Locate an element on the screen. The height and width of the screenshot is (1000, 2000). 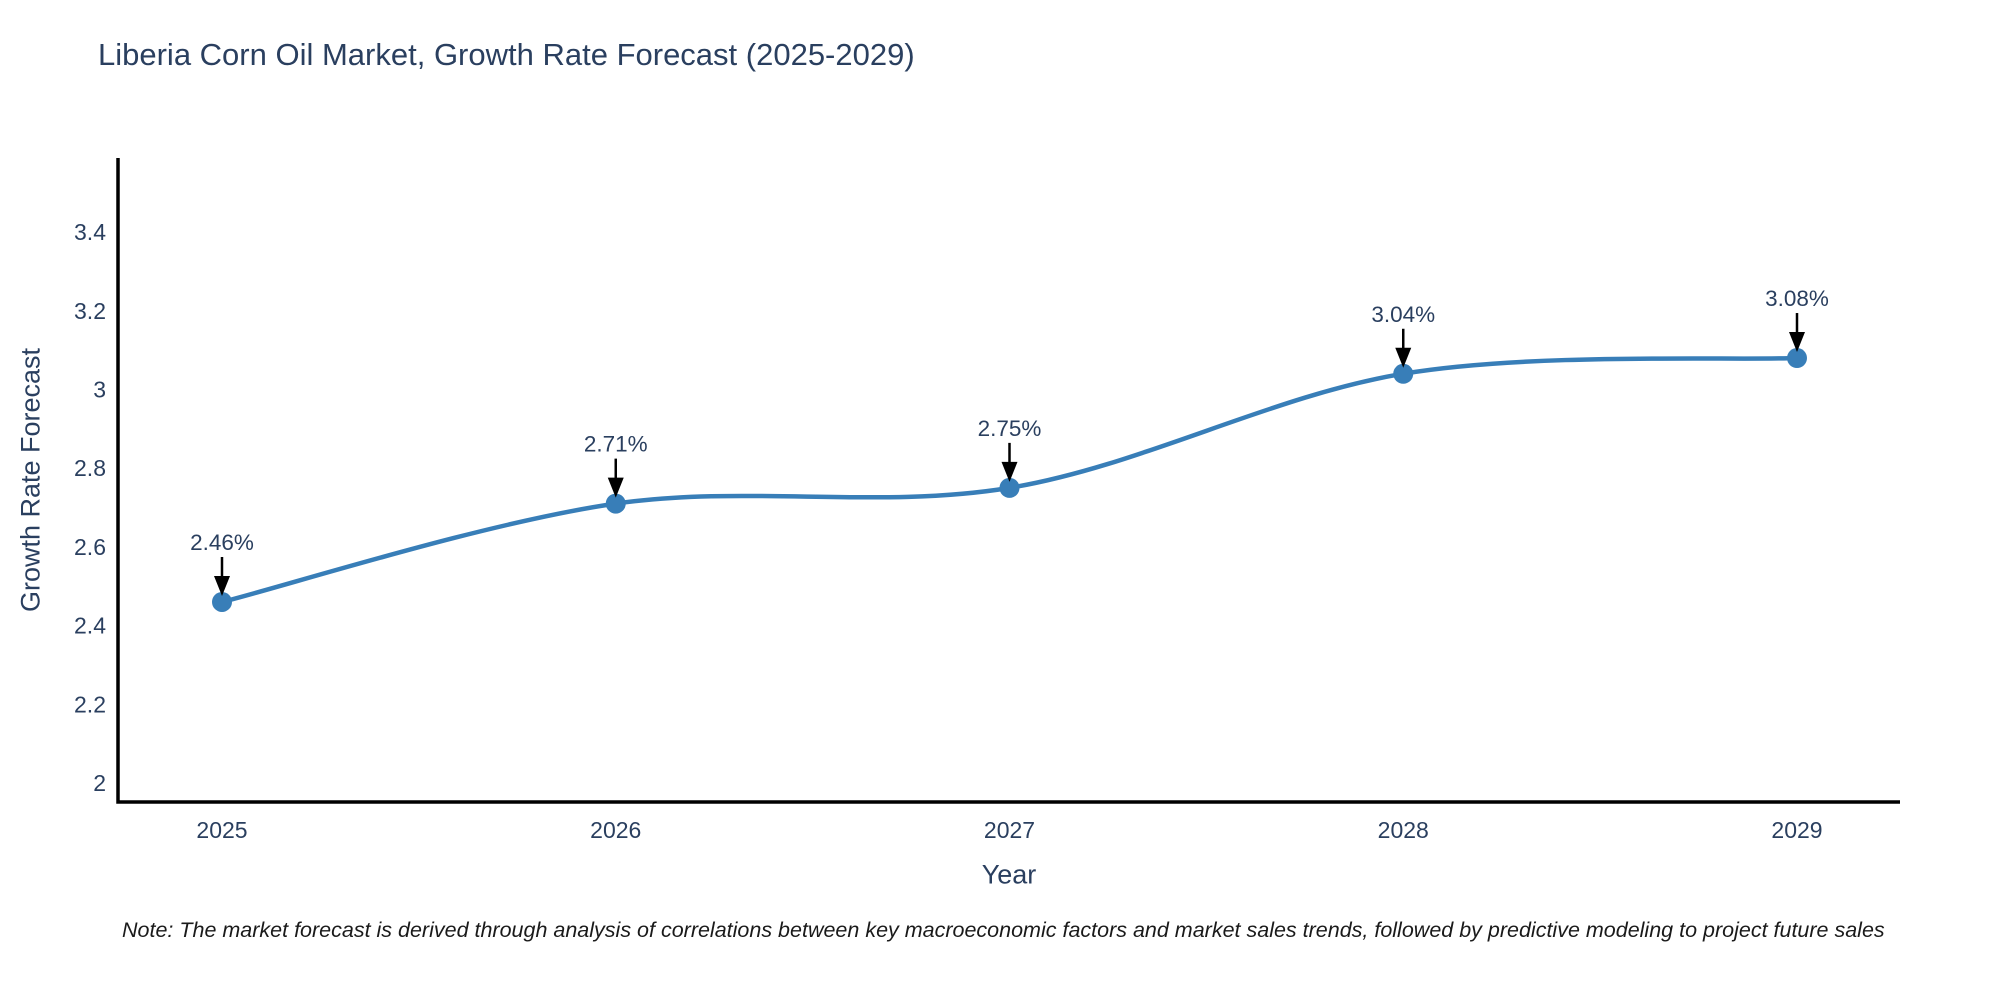
y-tick-label: 2 is located at coordinates (99, 783).